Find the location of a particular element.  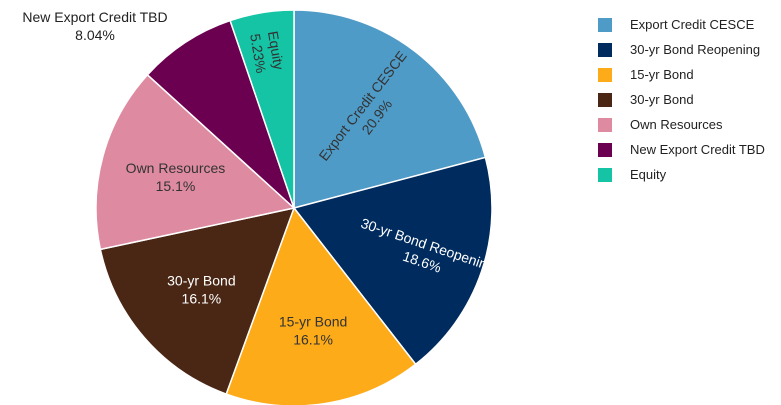

slice-label: Own Resources 15.1% is located at coordinates (176, 177).